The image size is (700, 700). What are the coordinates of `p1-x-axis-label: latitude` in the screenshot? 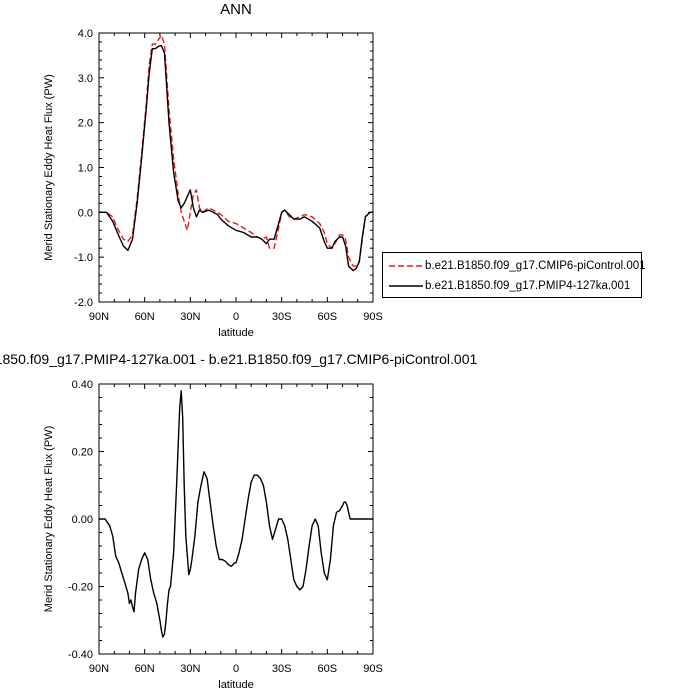 It's located at (235, 333).